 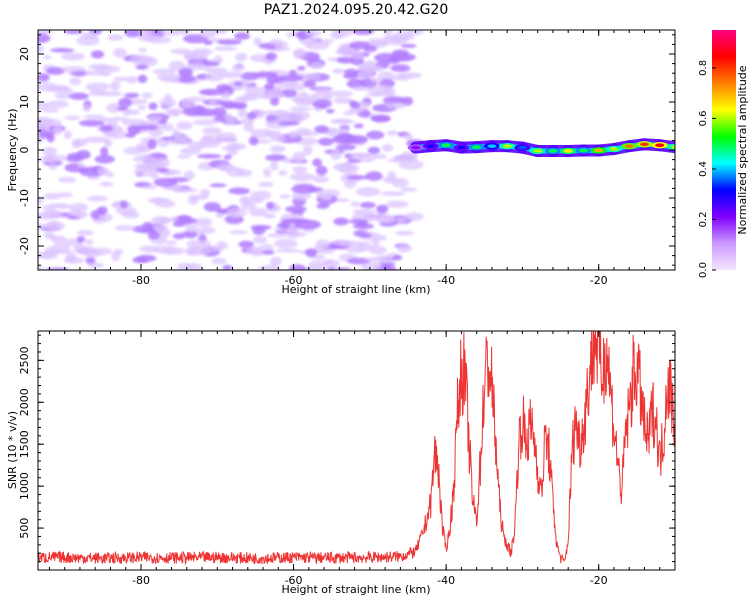 What do you see at coordinates (446, 580) in the screenshot?
I see `x-tick-label: -40` at bounding box center [446, 580].